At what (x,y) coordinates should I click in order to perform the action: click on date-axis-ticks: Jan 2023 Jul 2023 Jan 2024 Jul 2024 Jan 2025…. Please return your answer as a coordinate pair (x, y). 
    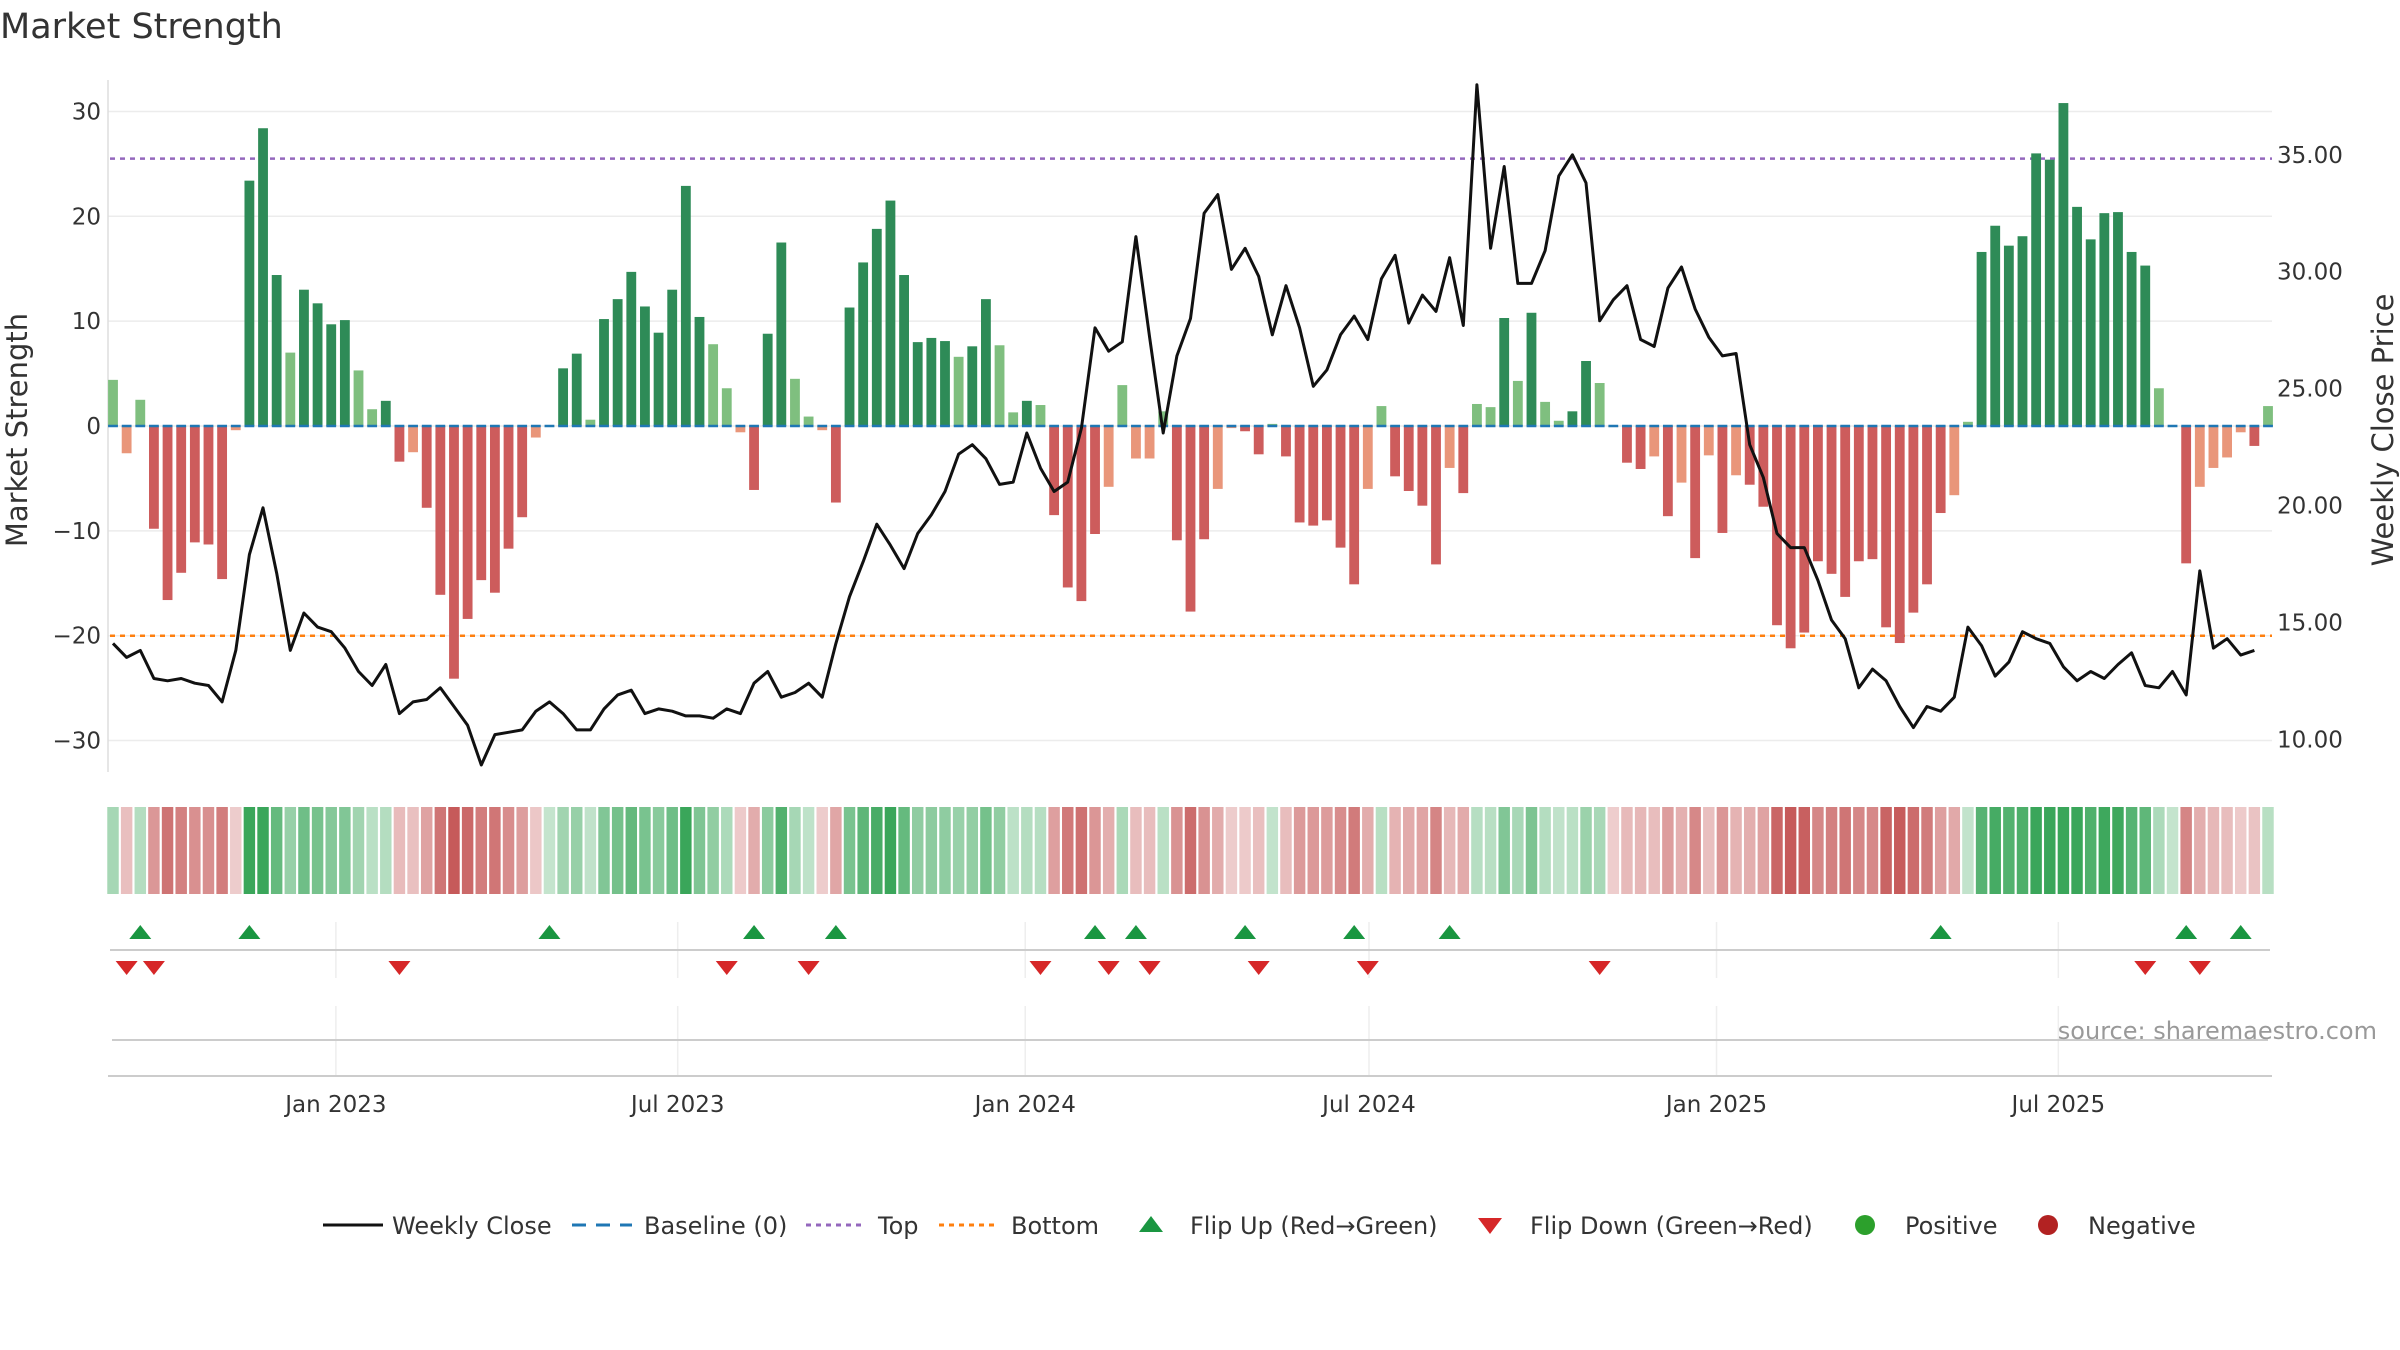
    Looking at the image, I should click on (1194, 1105).